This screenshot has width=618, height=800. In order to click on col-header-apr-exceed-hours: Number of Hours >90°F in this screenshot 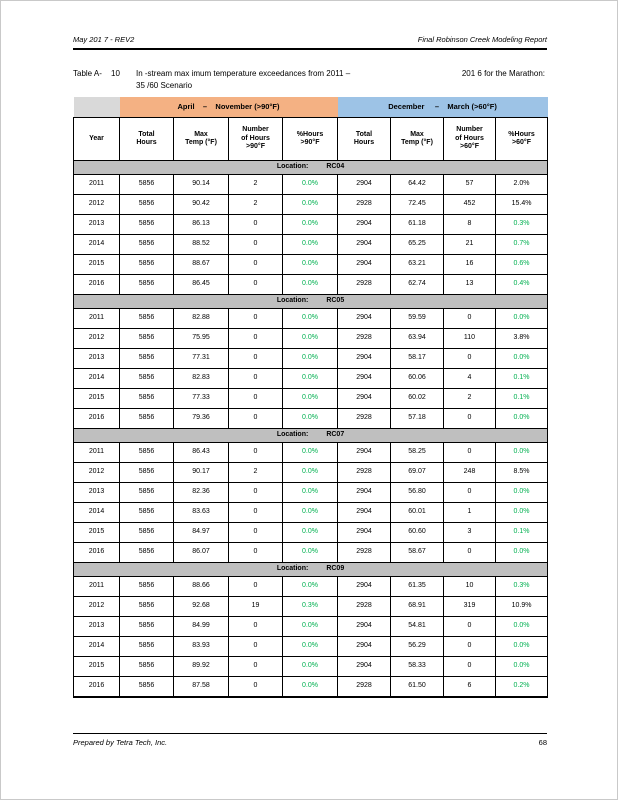, I will do `click(255, 139)`.